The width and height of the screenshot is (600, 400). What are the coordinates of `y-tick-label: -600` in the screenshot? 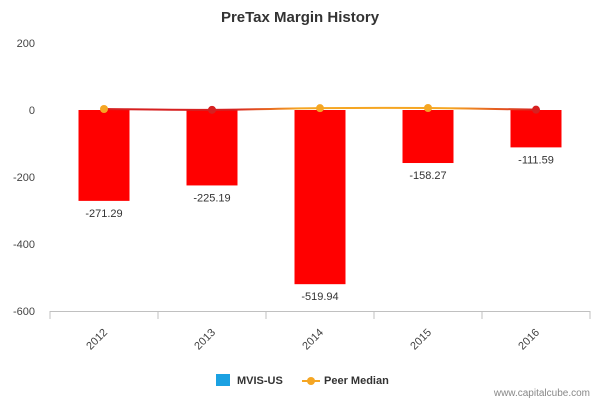 It's located at (24, 312).